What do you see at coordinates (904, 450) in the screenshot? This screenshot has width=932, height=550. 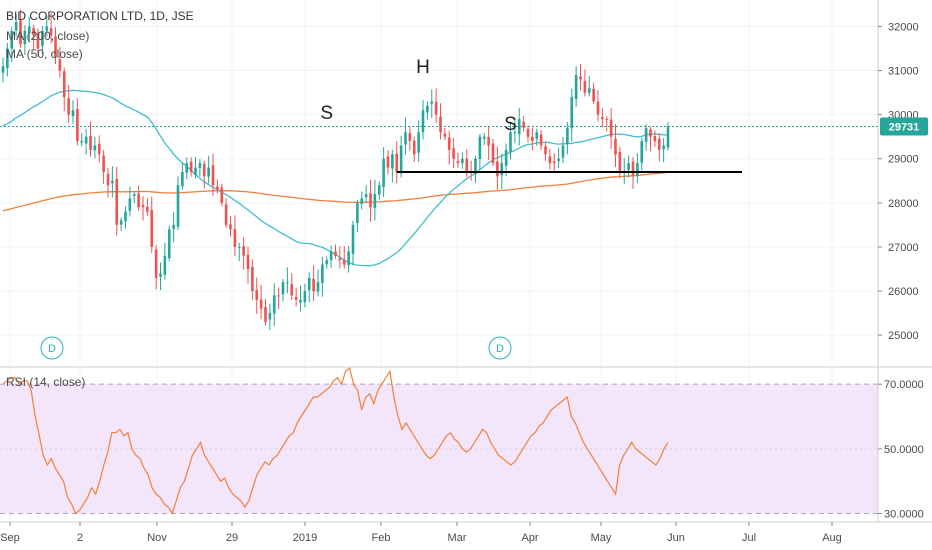 I see `rsi-tick-label-1: 50.0000` at bounding box center [904, 450].